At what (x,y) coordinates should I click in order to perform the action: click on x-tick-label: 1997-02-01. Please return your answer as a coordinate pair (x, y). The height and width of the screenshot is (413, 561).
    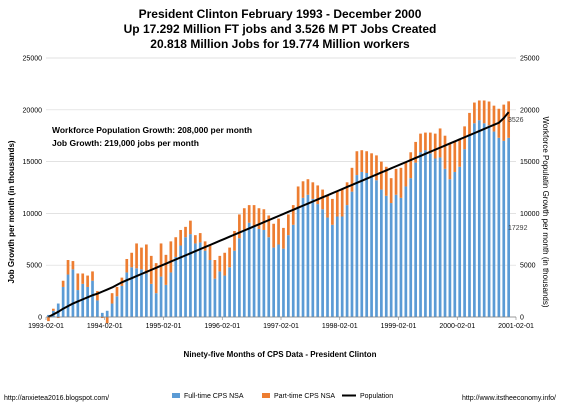
    Looking at the image, I should click on (281, 326).